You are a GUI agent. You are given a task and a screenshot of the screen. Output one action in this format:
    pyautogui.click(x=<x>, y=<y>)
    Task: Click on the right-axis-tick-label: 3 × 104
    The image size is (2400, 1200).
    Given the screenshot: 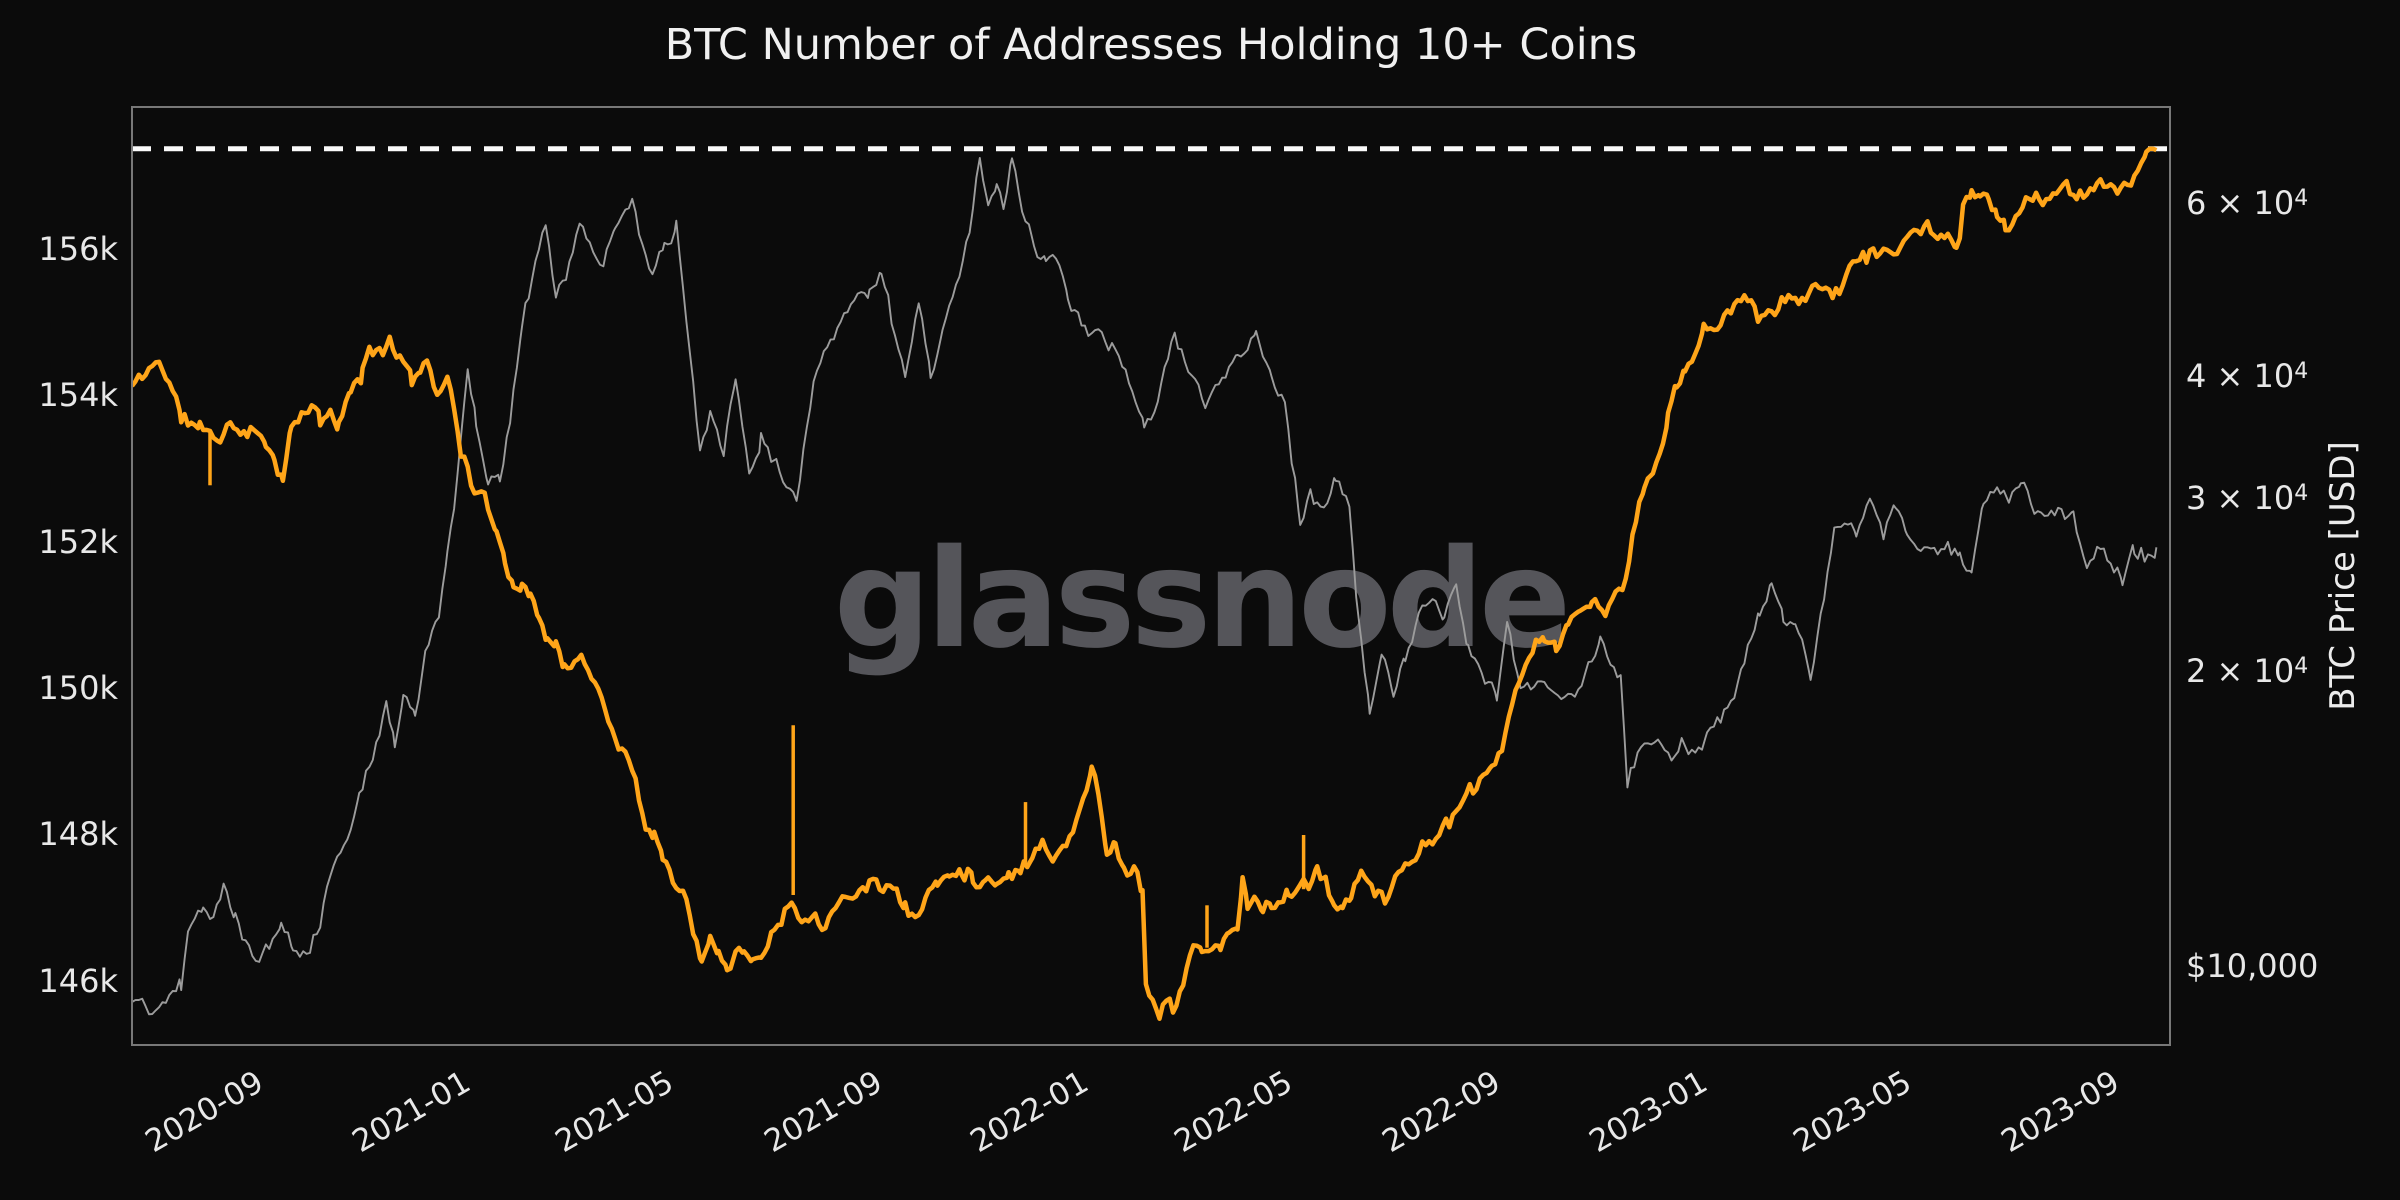 What is the action you would take?
    pyautogui.click(x=2247, y=498)
    